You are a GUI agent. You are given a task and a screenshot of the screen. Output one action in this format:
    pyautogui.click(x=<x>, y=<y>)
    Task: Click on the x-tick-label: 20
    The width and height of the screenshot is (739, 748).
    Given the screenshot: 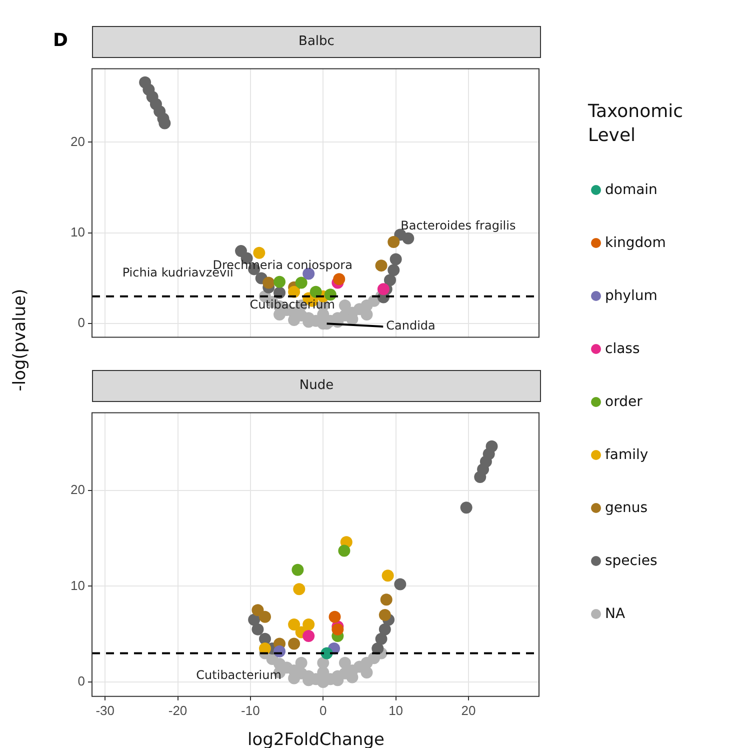 What is the action you would take?
    pyautogui.click(x=468, y=710)
    